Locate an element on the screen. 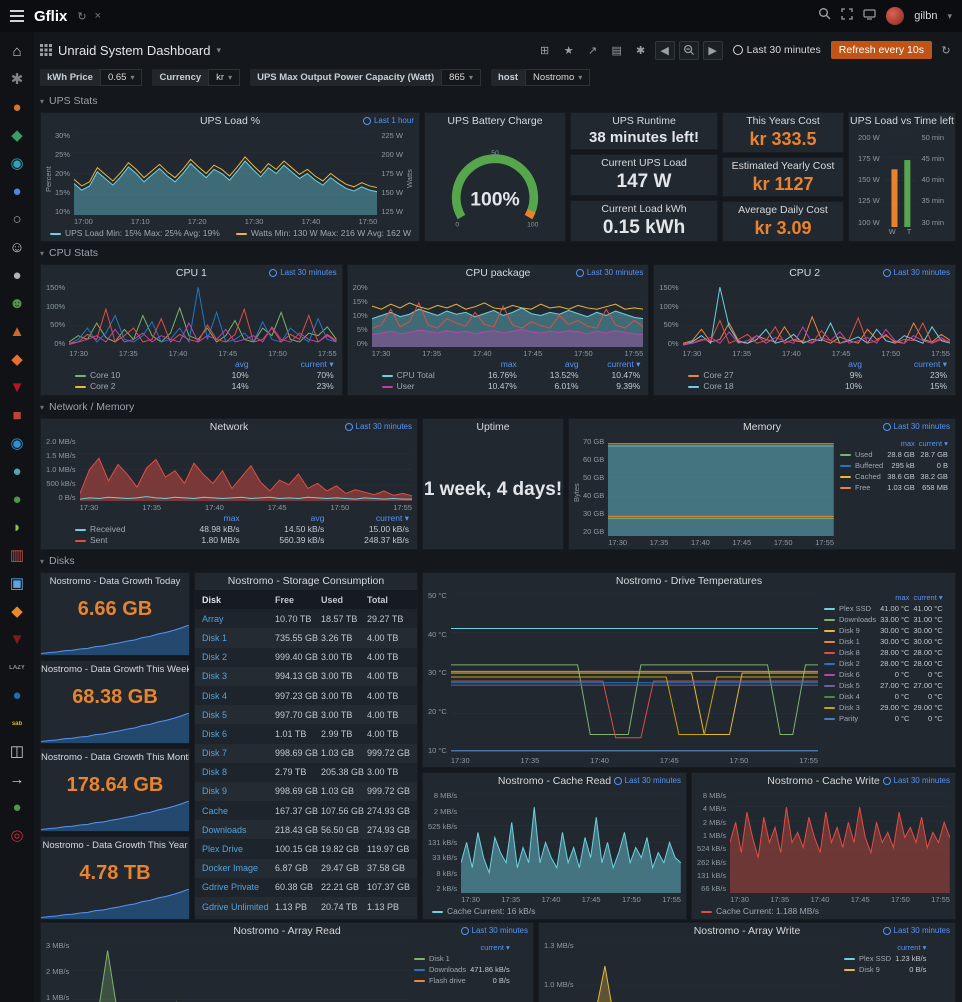  disk-link: Docker Image is located at coordinates (230, 868).